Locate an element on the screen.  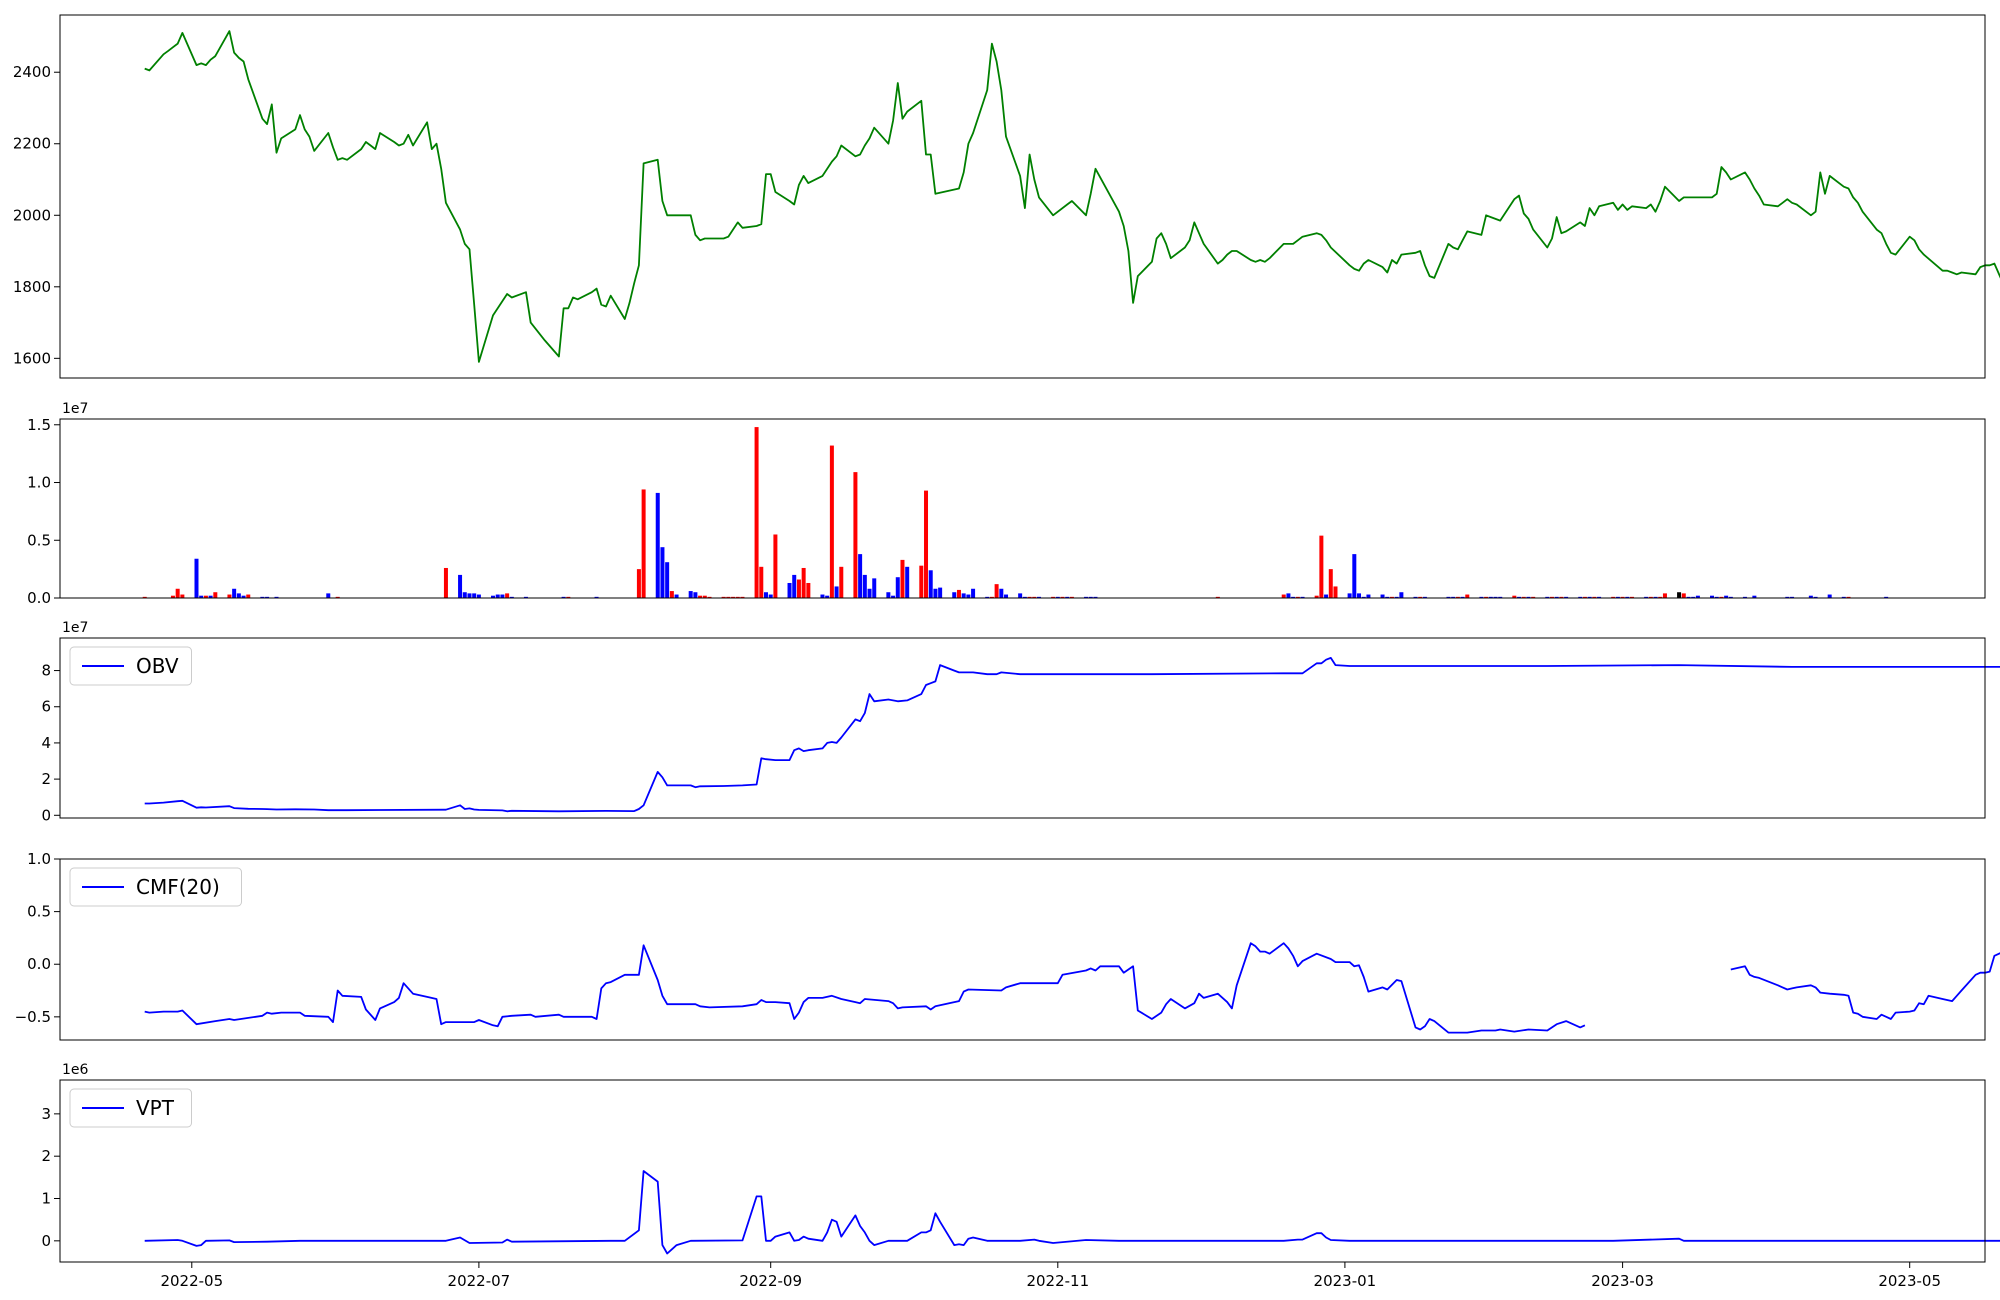
y-tick-label: 3 is located at coordinates (46, 1114).